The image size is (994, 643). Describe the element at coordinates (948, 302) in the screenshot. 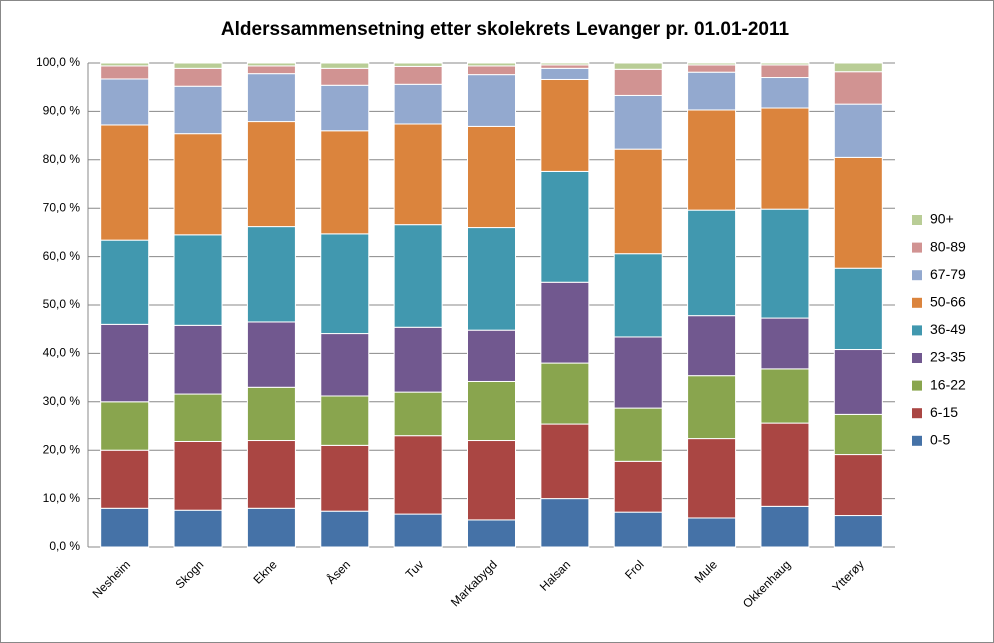

I see `legend-label: 50-66` at that location.